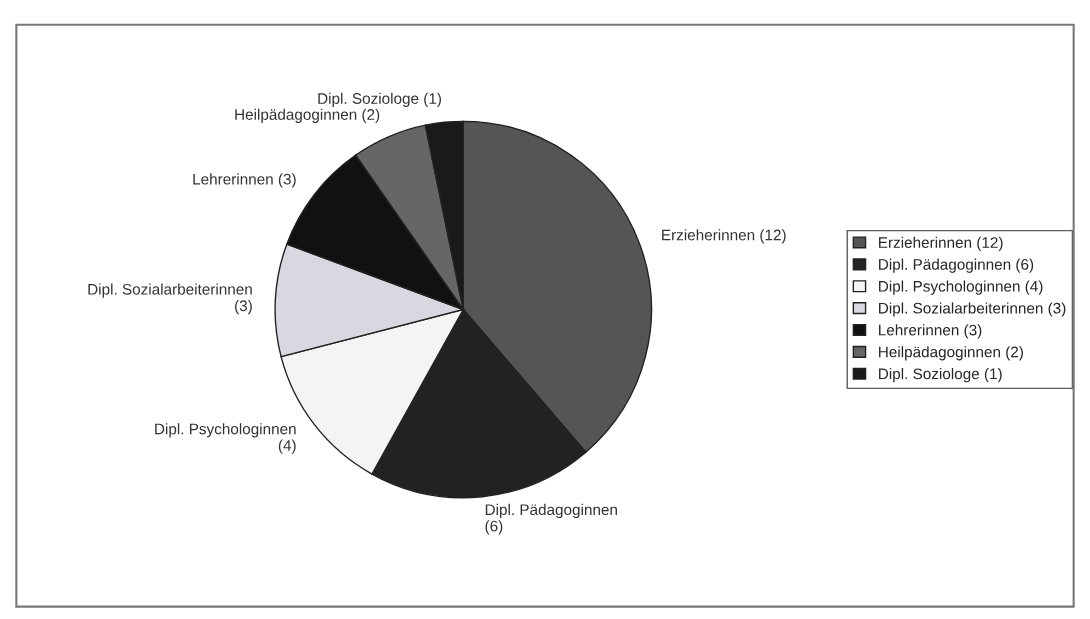 This screenshot has height=619, width=1090. I want to click on legend-label: Dipl. Pädagoginnen (6), so click(956, 265).